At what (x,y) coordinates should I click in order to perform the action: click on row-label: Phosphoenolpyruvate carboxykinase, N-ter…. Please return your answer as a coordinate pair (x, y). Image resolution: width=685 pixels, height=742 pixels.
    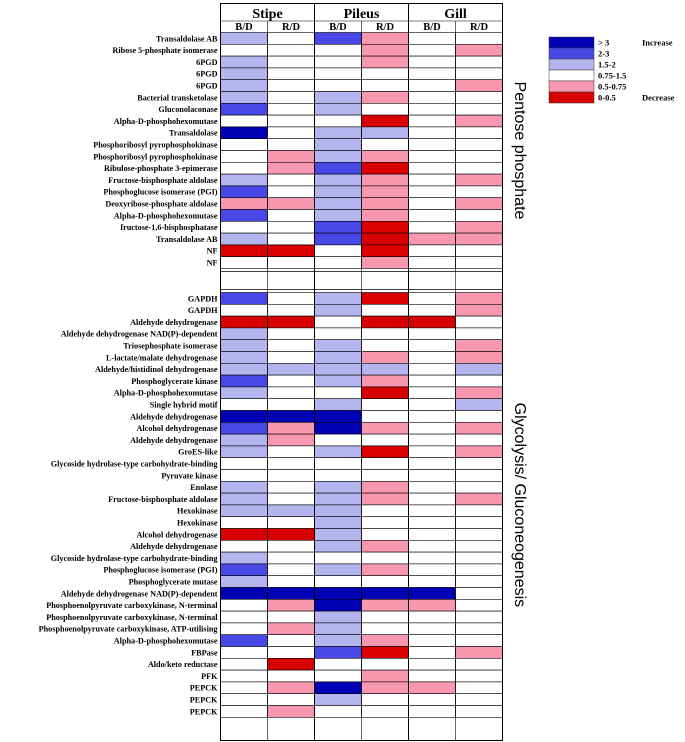
    Looking at the image, I should click on (132, 617).